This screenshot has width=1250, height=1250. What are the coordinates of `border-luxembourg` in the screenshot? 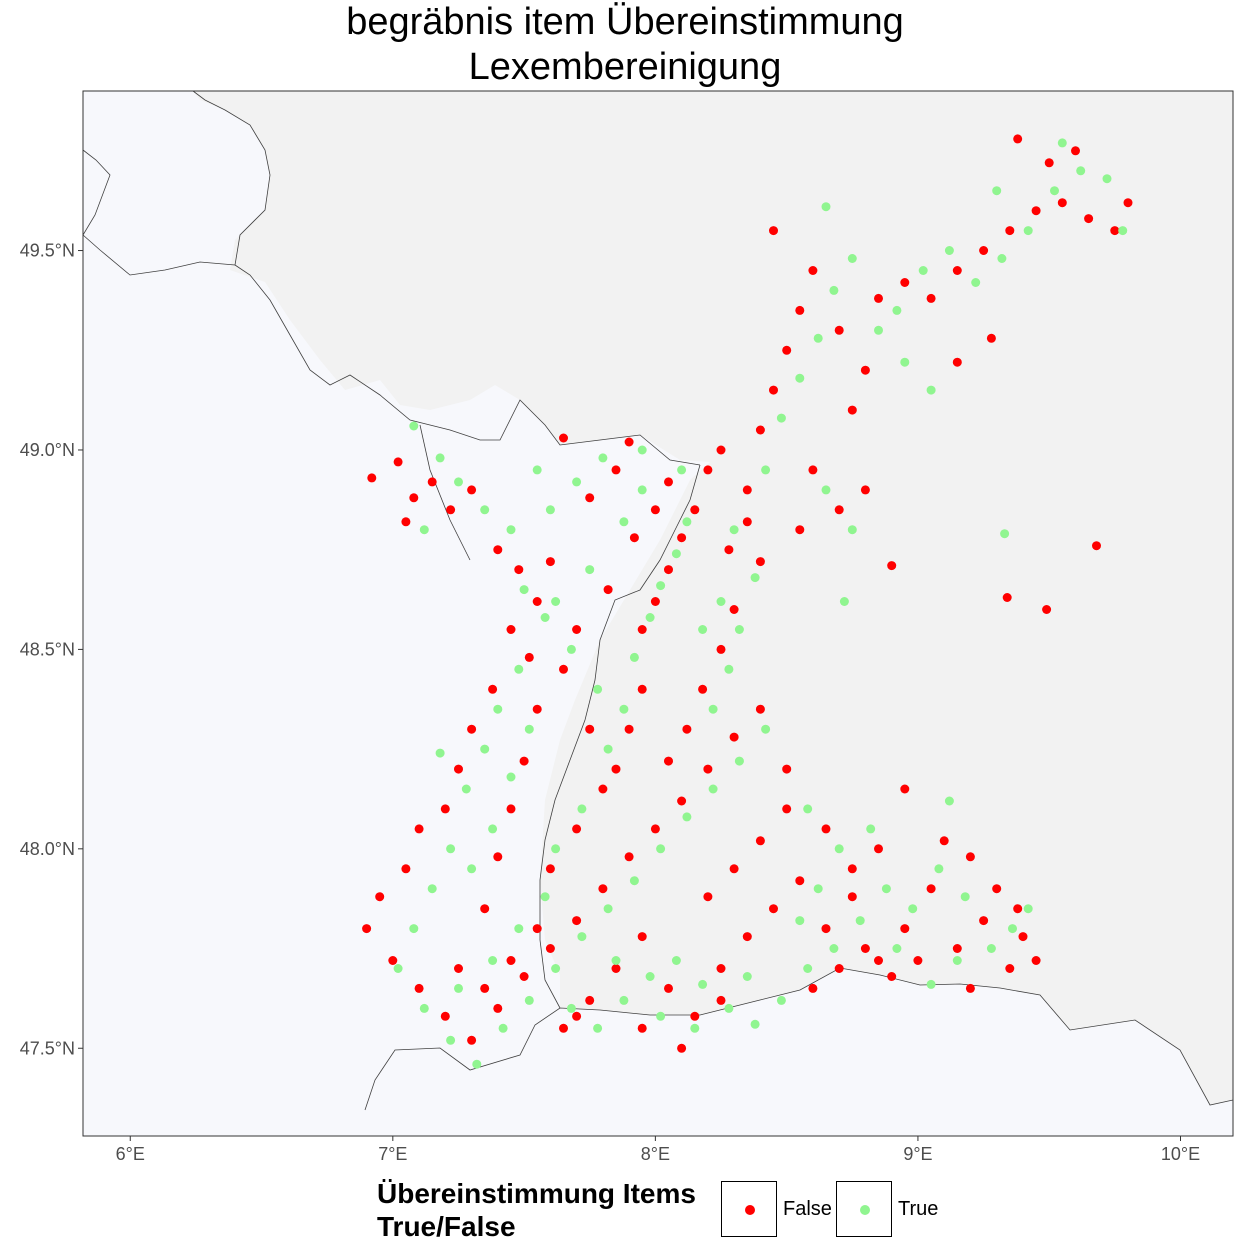 It's located at (159, 212).